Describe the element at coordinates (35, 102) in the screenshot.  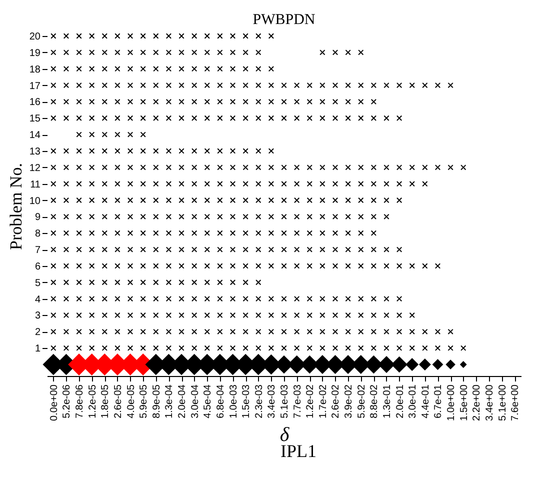
I see `y-tick-label: 16` at that location.